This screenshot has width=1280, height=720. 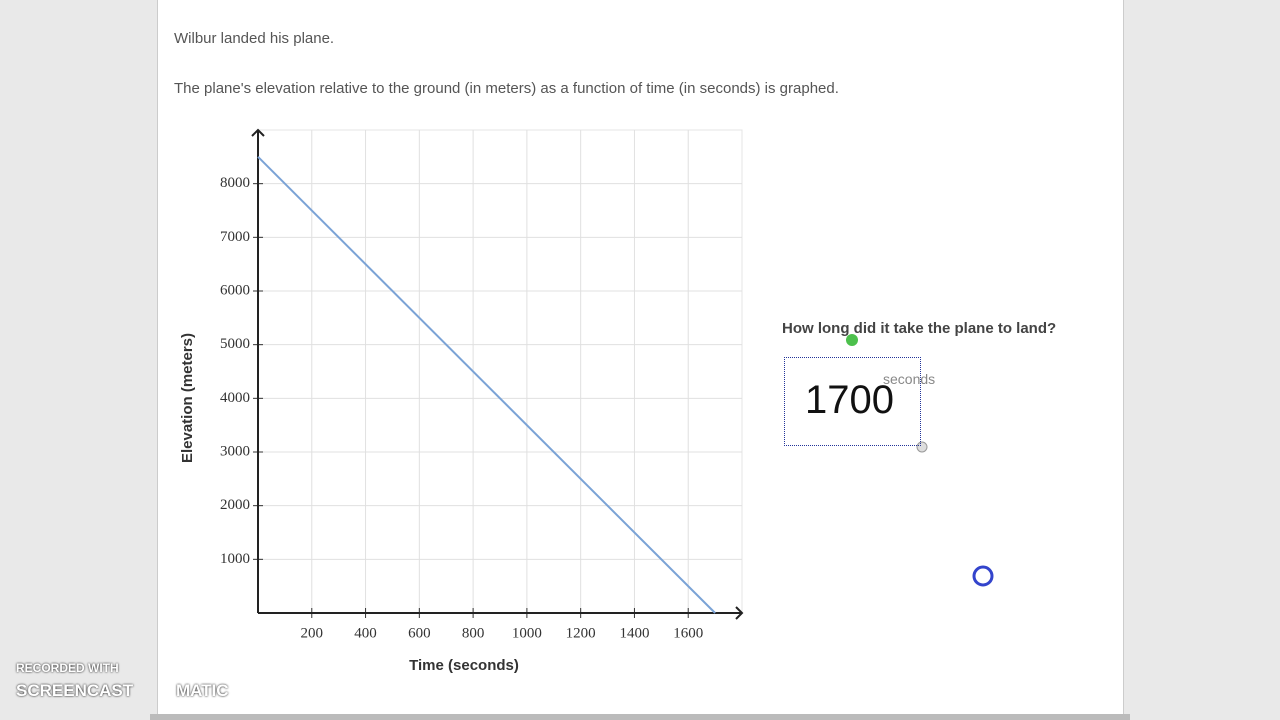 I want to click on answer-unit: seconds, so click(x=909, y=379).